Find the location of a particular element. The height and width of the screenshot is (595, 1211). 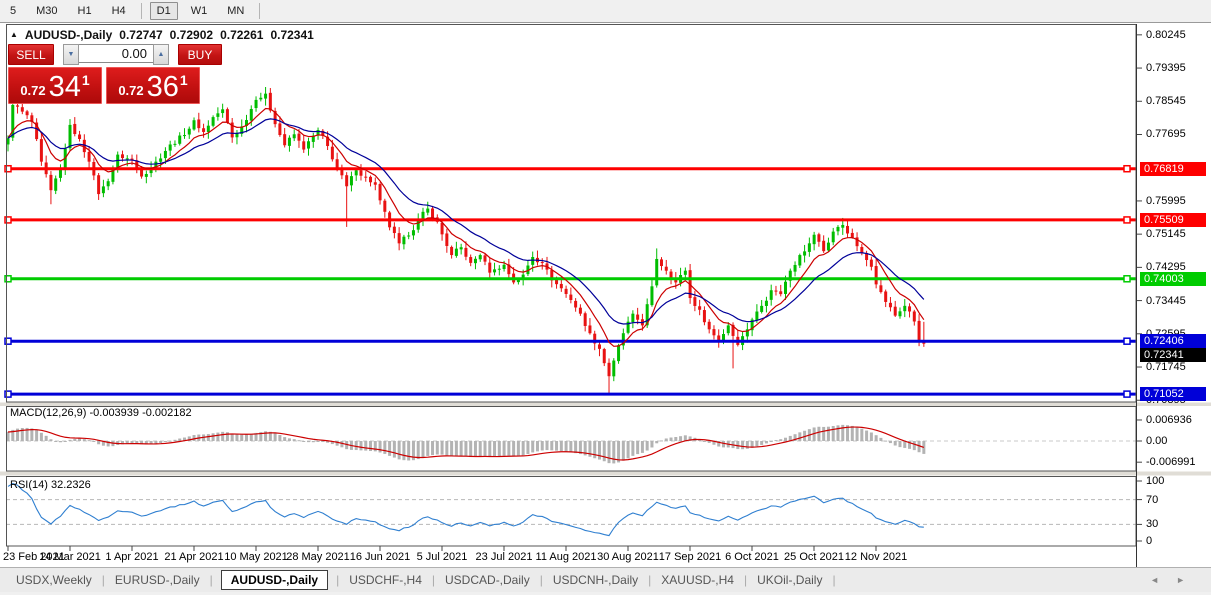

tab-audusd-daily: AUDUSD-,Daily is located at coordinates (274, 580).